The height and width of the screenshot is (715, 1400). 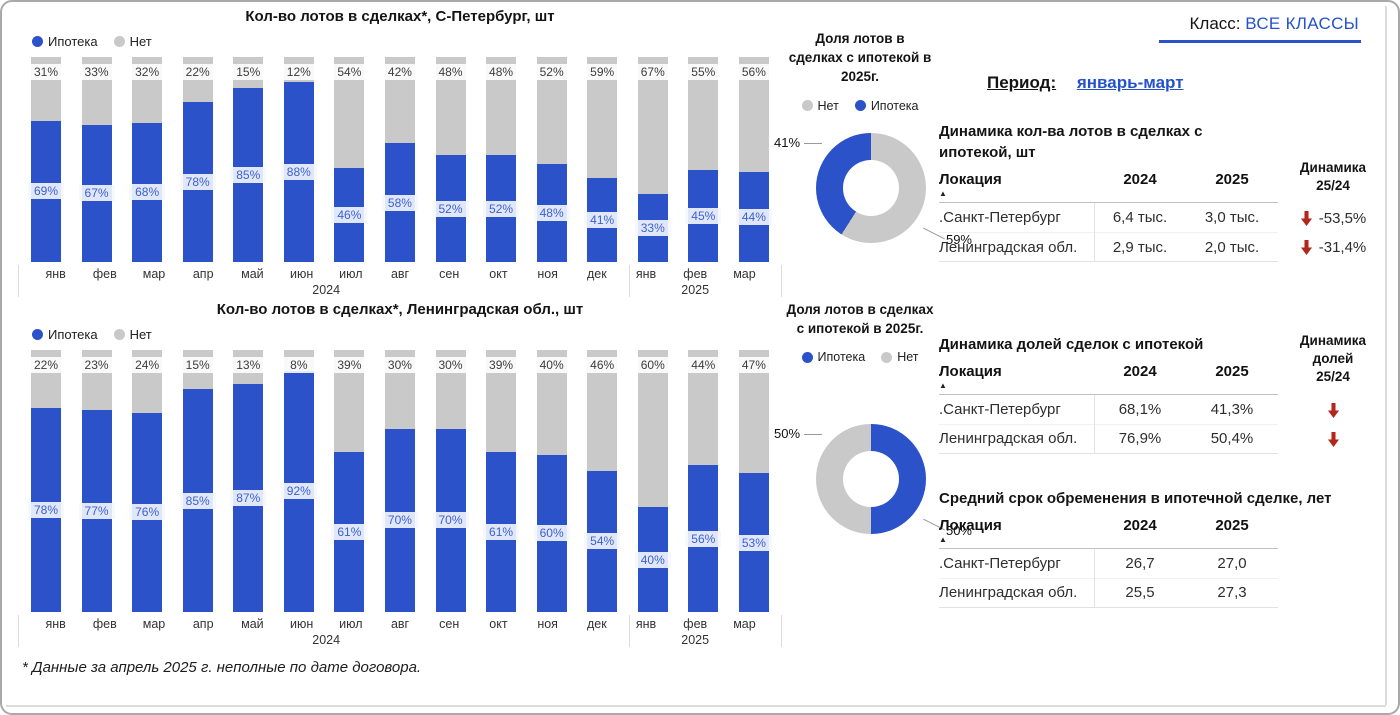 What do you see at coordinates (46, 365) in the screenshot?
I see `bar-label-no-mortgage: 22%` at bounding box center [46, 365].